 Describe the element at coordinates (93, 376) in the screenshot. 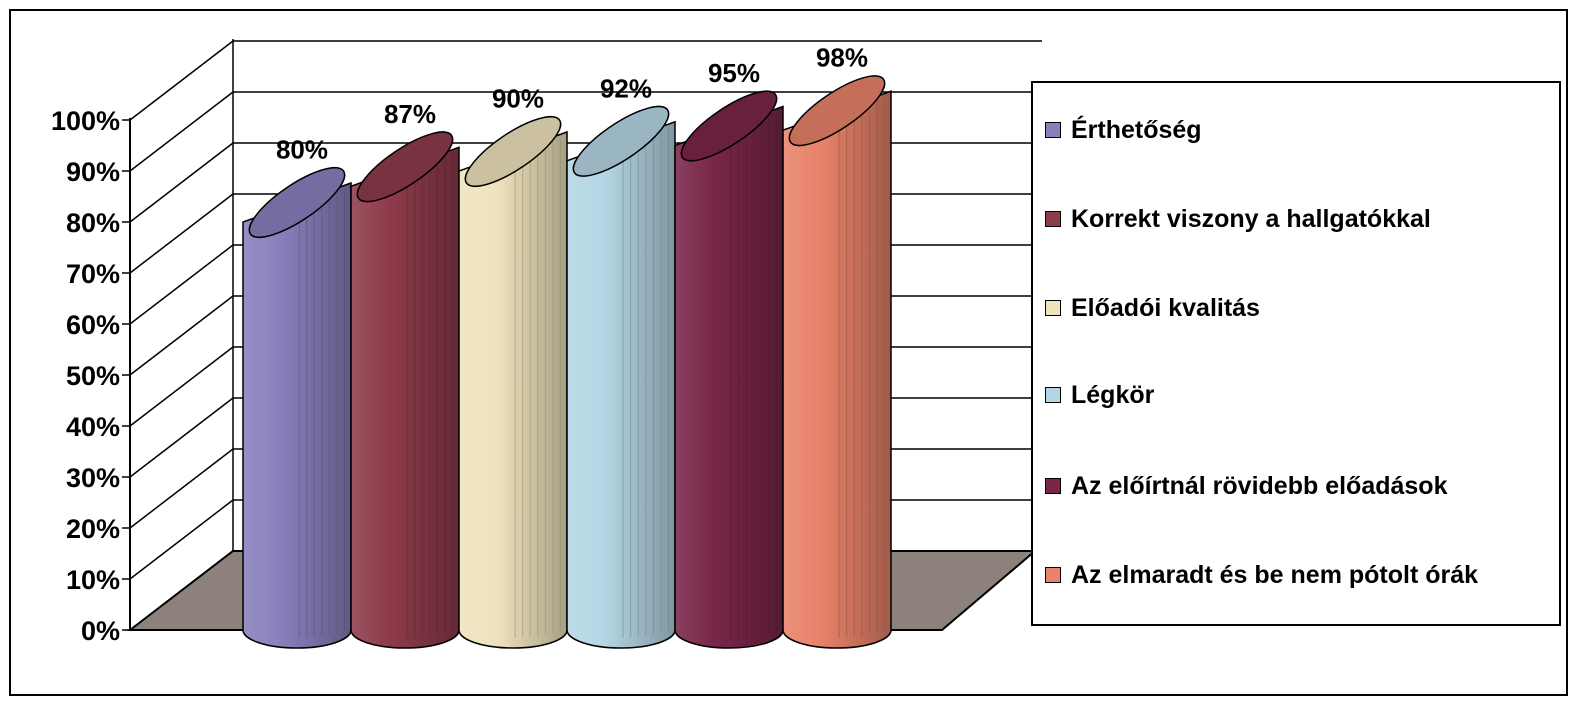

I see `y-tick-label: 50%` at that location.